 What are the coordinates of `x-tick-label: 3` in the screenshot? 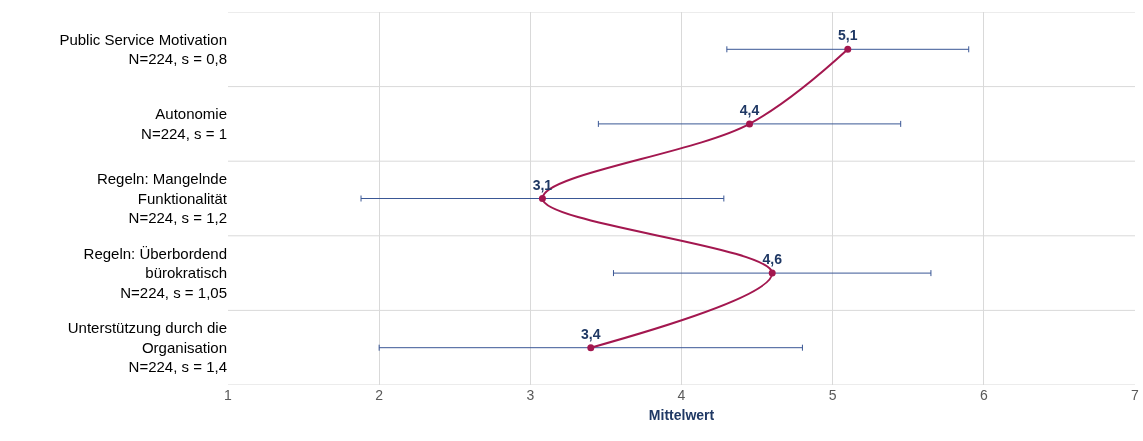 It's located at (530, 395).